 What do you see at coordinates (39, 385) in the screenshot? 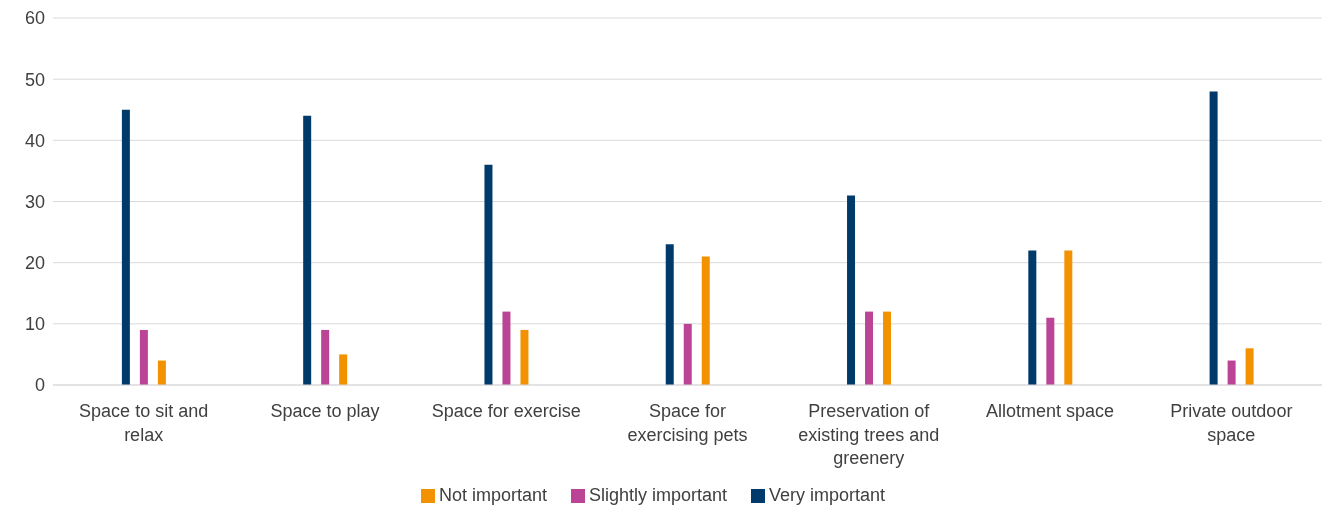
I see `y-tick-label: 0` at bounding box center [39, 385].